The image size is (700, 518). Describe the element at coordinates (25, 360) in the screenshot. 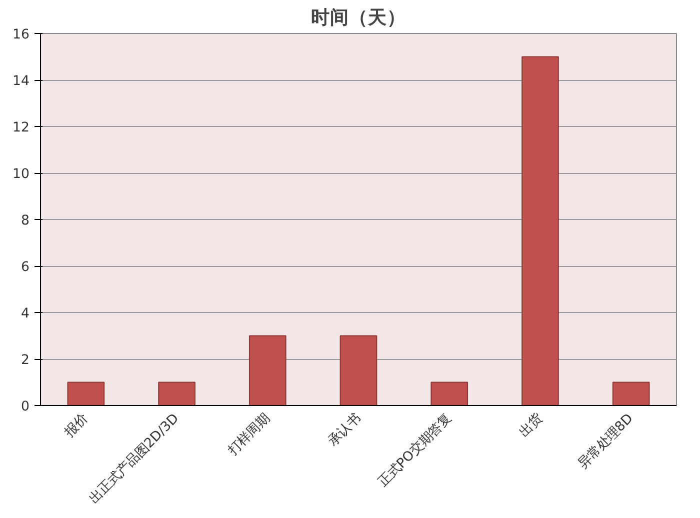

I see `y-tick-label: 2` at that location.